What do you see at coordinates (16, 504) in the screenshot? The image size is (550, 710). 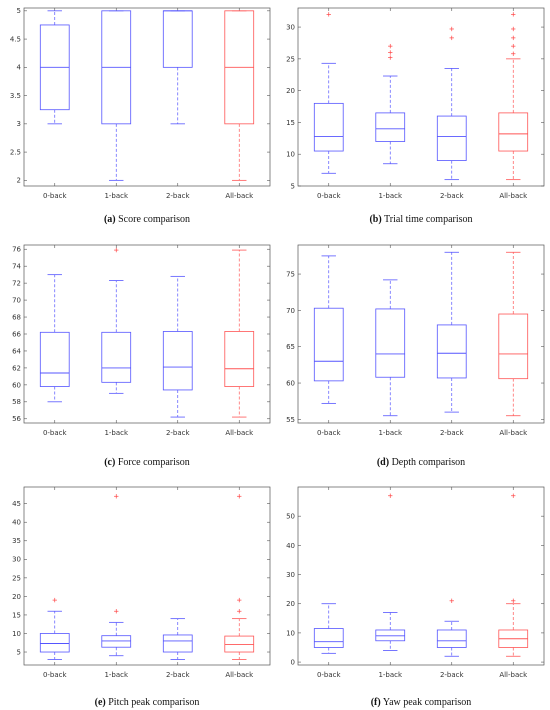 I see `y-tick-label: 45` at bounding box center [16, 504].